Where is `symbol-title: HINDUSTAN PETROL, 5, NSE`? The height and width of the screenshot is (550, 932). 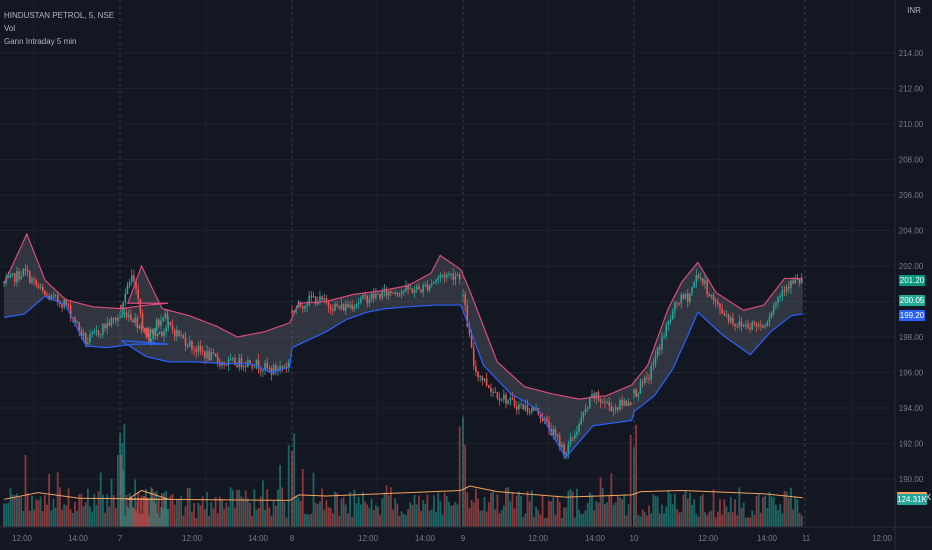
symbol-title: HINDUSTAN PETROL, 5, NSE is located at coordinates (59, 15).